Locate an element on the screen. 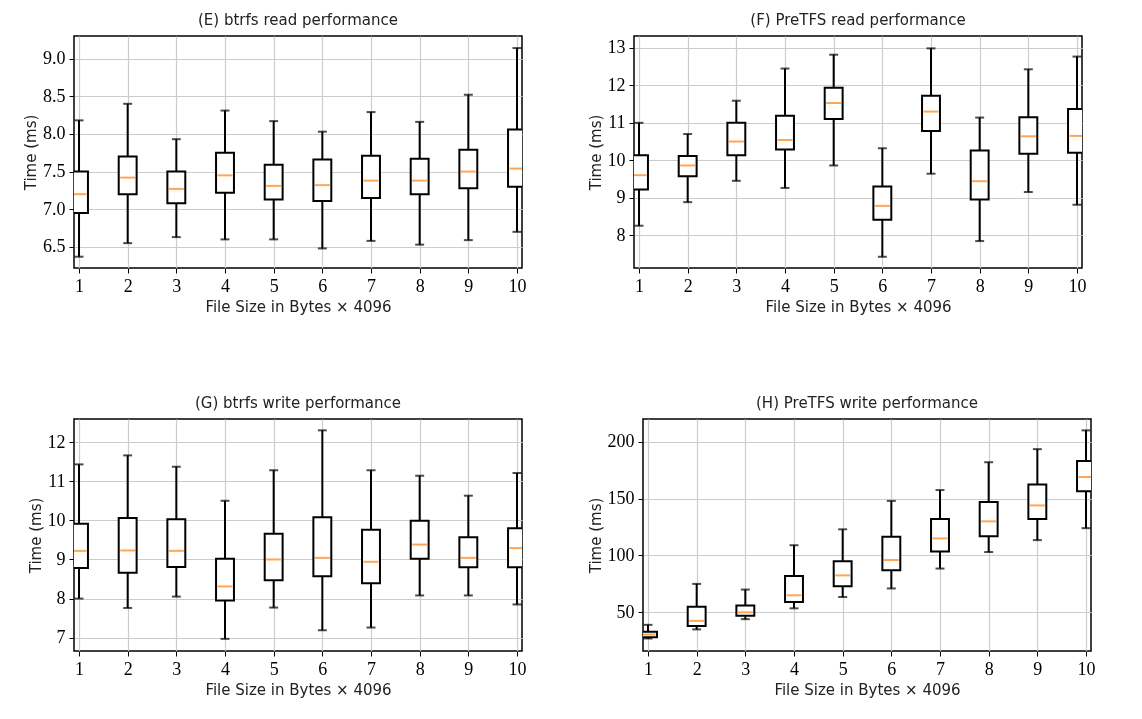  chart-title: (F) PreTFS read performance is located at coordinates (858, 20).